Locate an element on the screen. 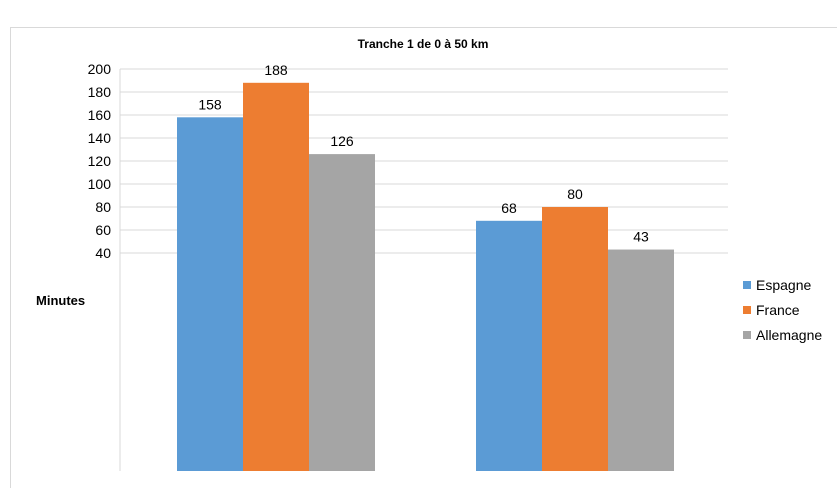 This screenshot has width=837, height=488. legend-swatch-allemagne is located at coordinates (747, 335).